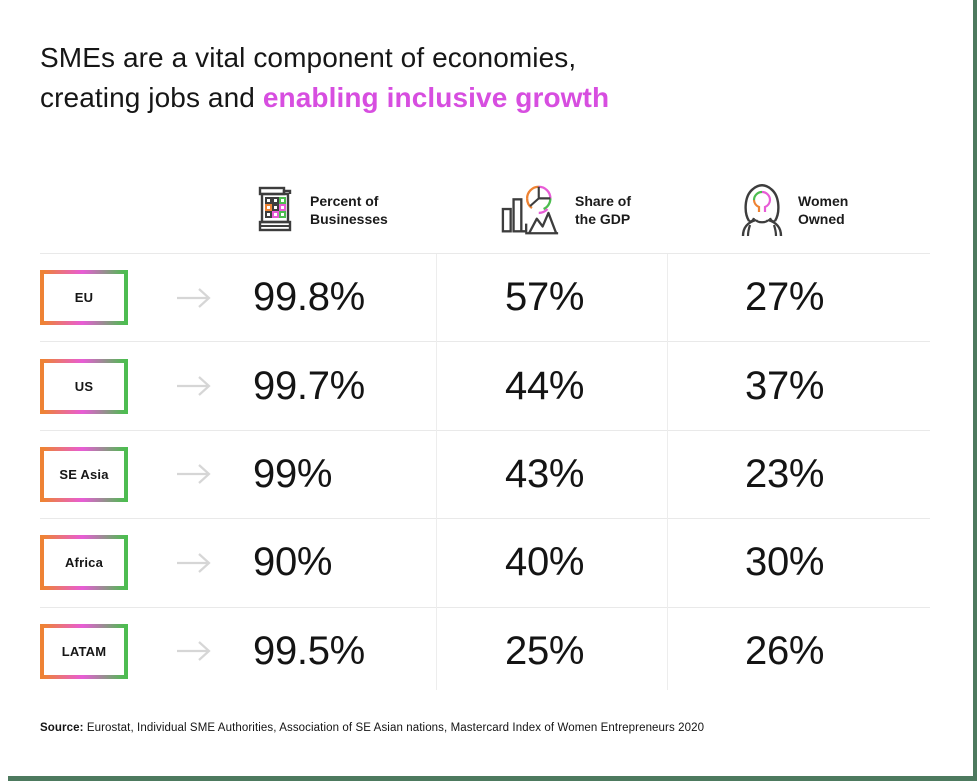  What do you see at coordinates (146, 385) in the screenshot?
I see `region-cell: US` at bounding box center [146, 385].